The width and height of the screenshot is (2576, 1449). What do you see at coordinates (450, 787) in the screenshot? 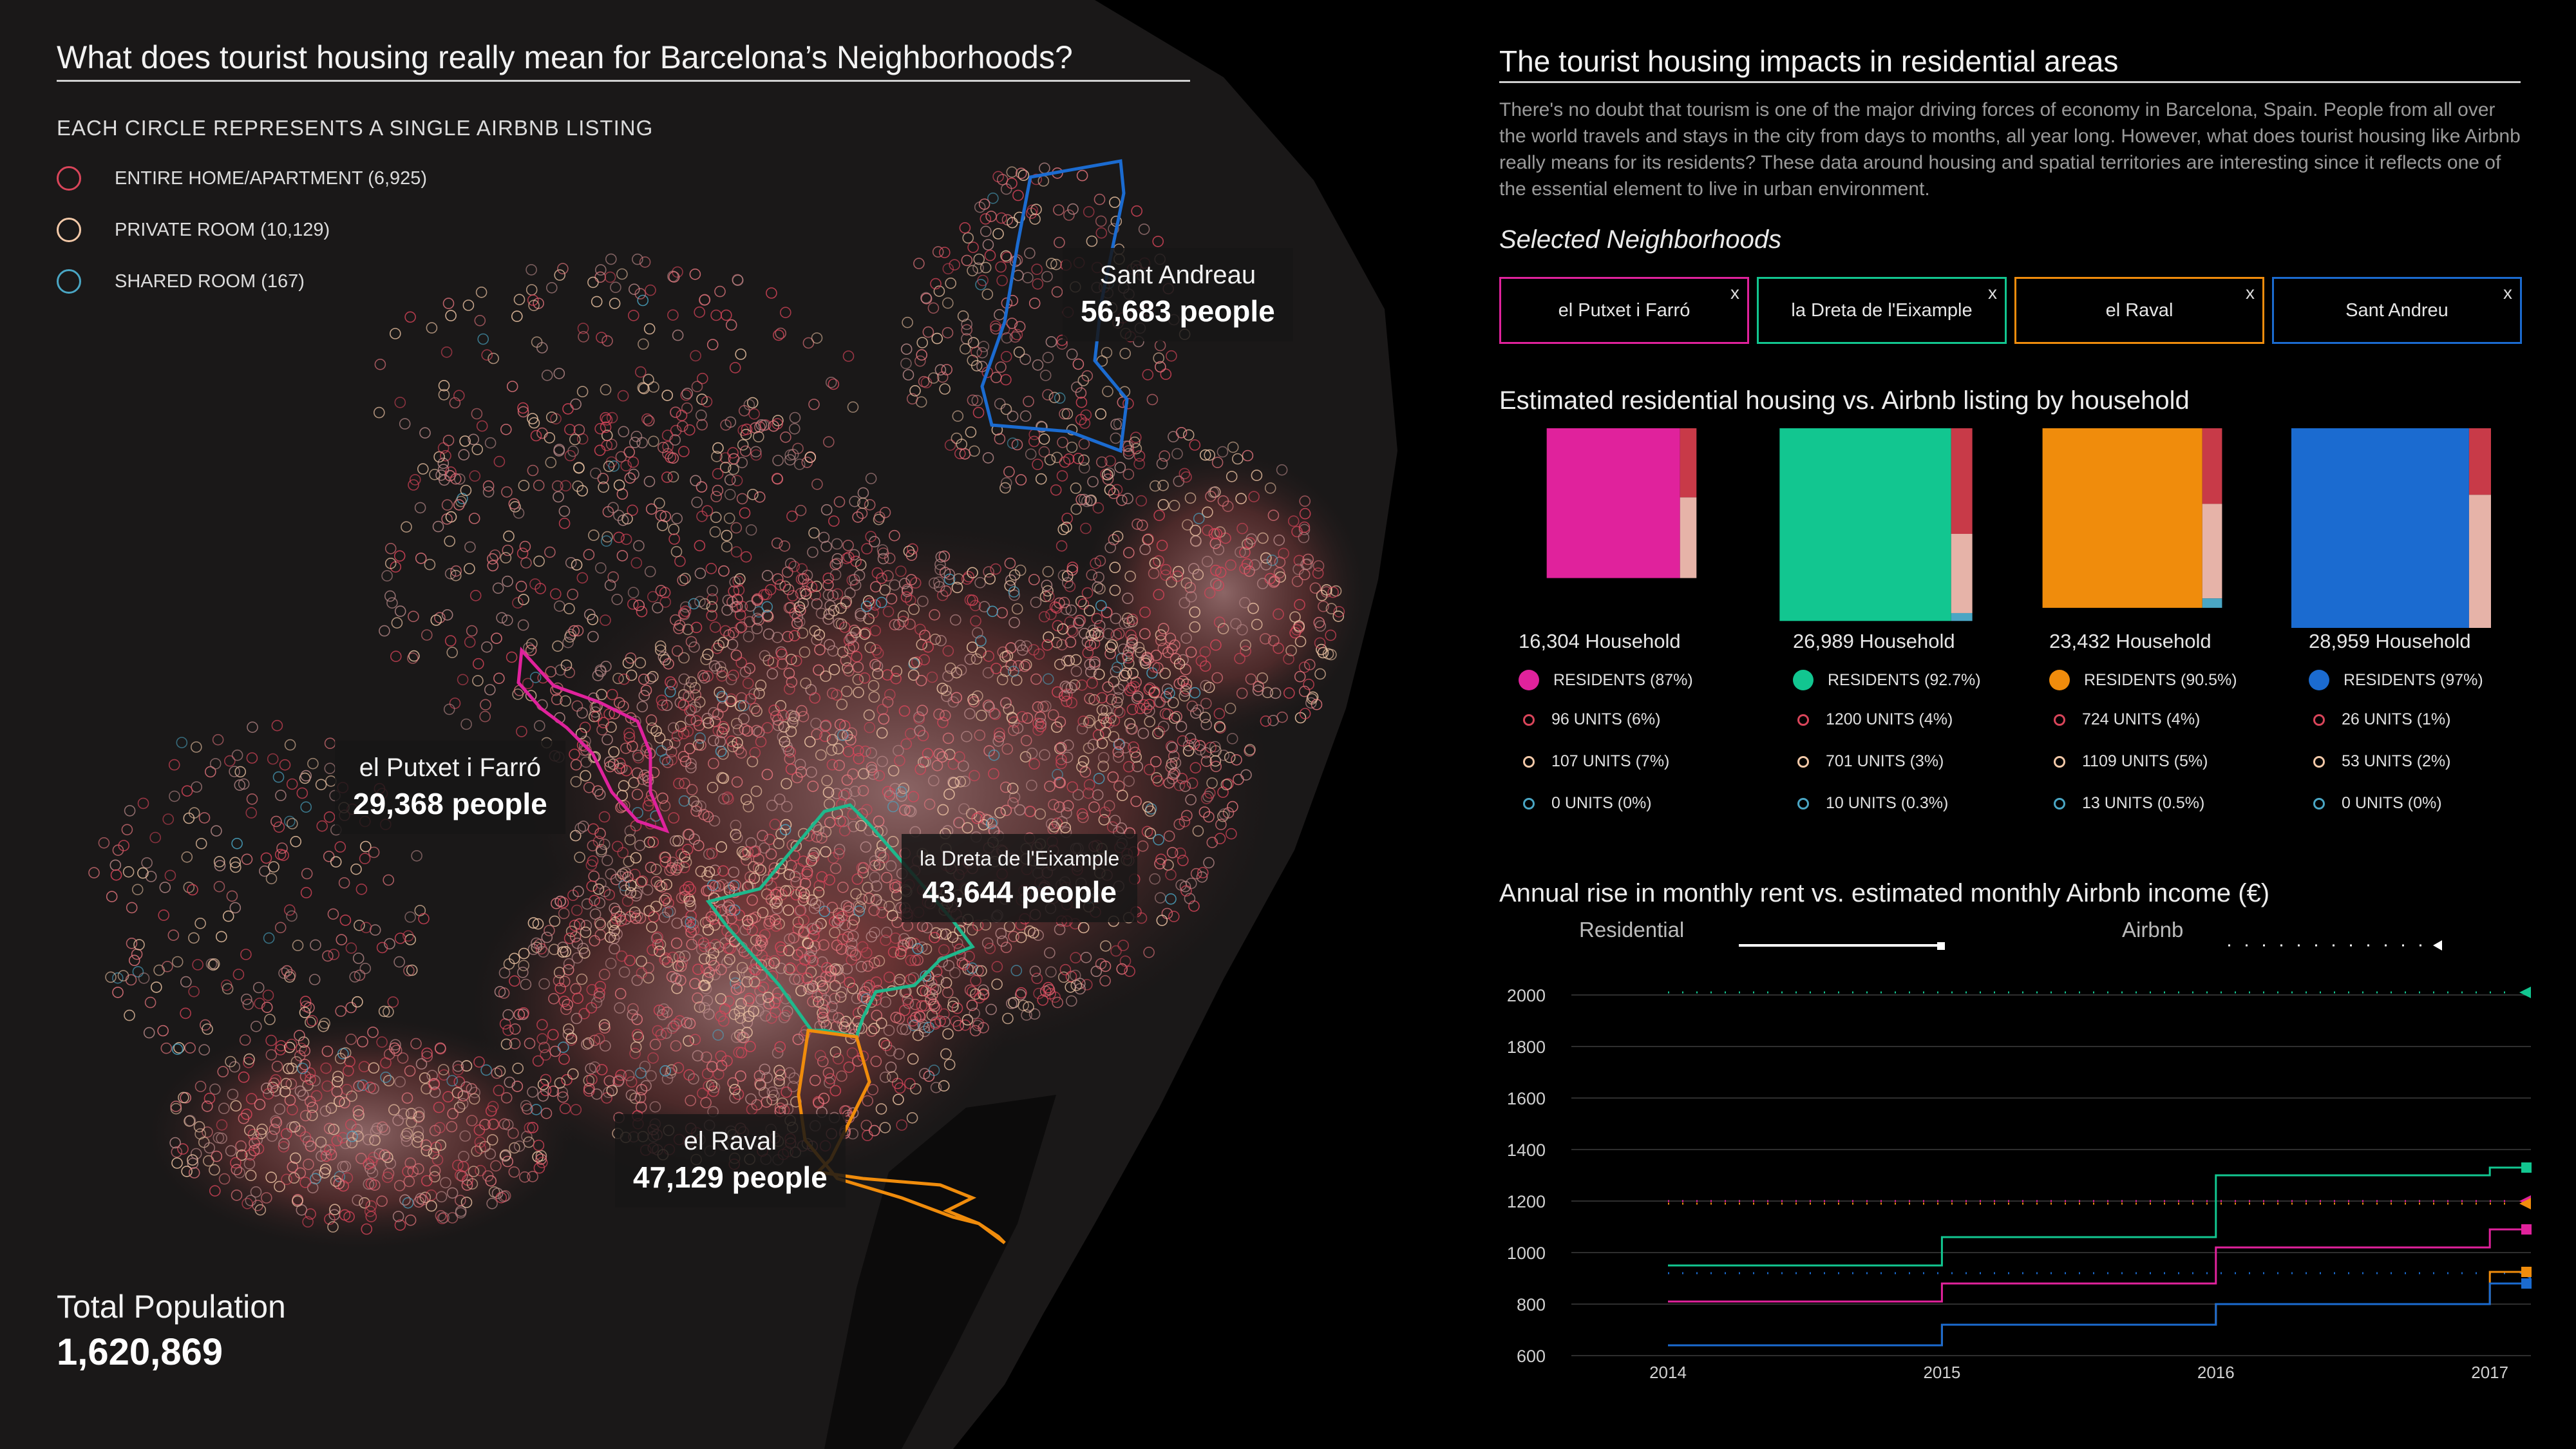
I see `callout-putxet: el Putxet i Farró 29,368 people` at bounding box center [450, 787].